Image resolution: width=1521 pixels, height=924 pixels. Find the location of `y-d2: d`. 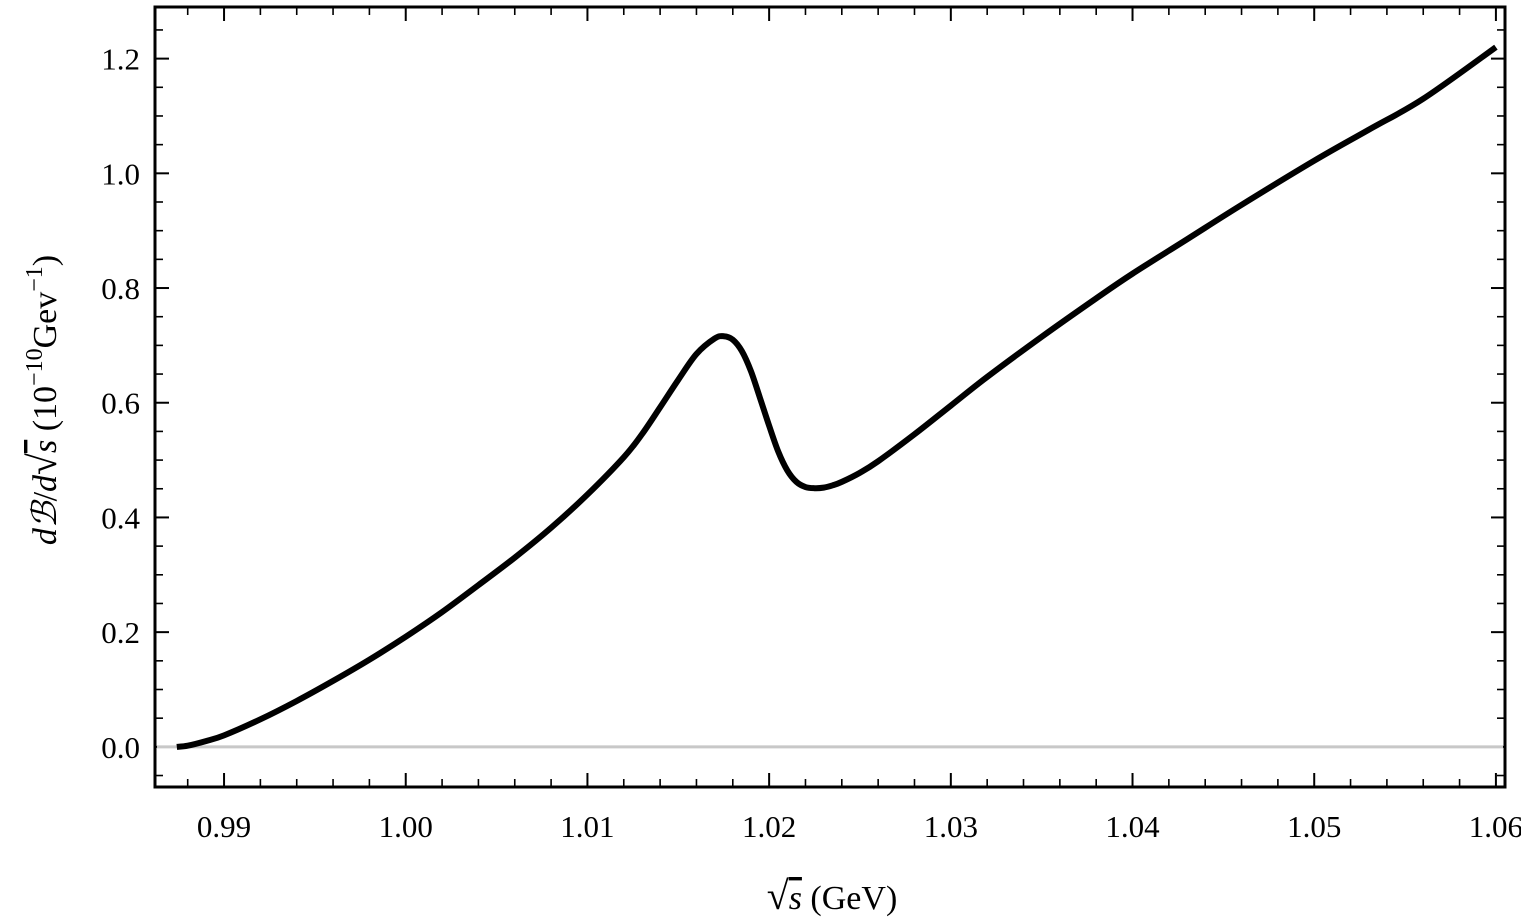

y-d2: d is located at coordinates (45, 483).